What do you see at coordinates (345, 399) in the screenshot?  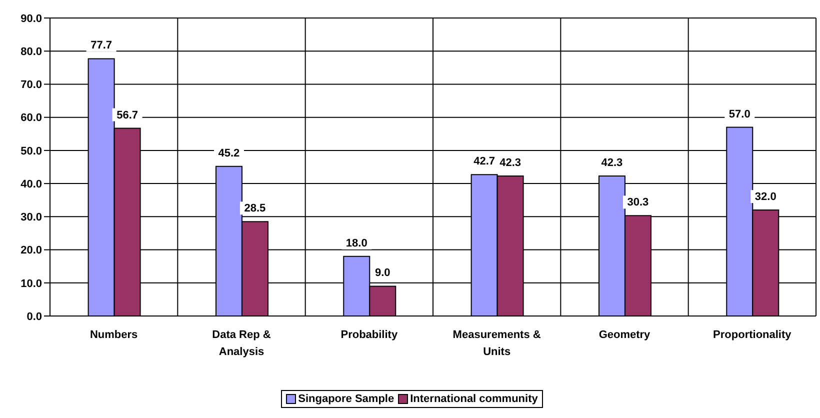 I see `legend-label: Singapore Sample` at bounding box center [345, 399].